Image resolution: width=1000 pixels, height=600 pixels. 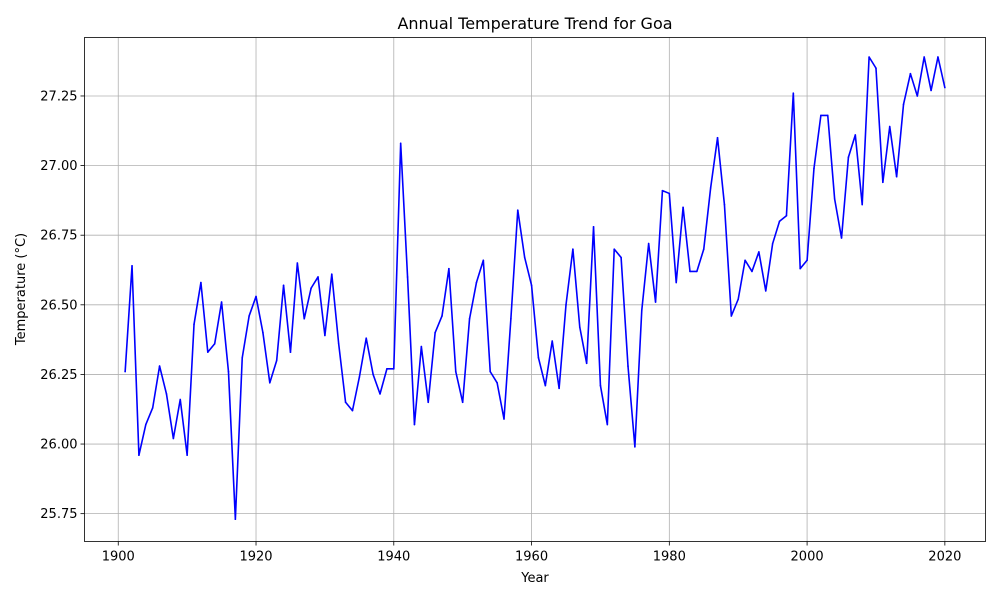 What do you see at coordinates (393, 557) in the screenshot?
I see `x-tick-label: 1940` at bounding box center [393, 557].